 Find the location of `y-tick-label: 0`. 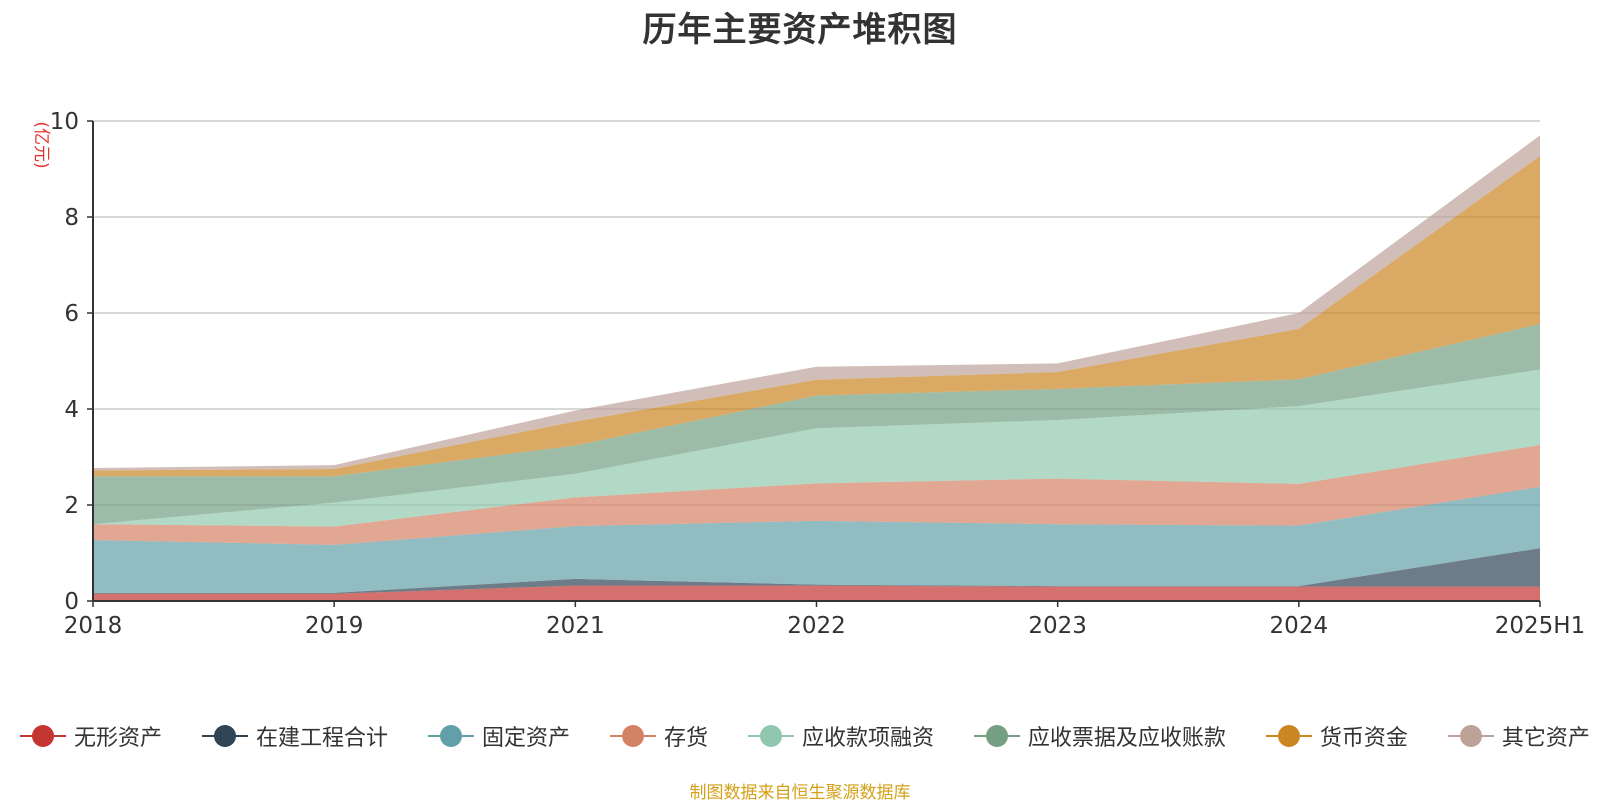

y-tick-label: 0 is located at coordinates (71, 602).